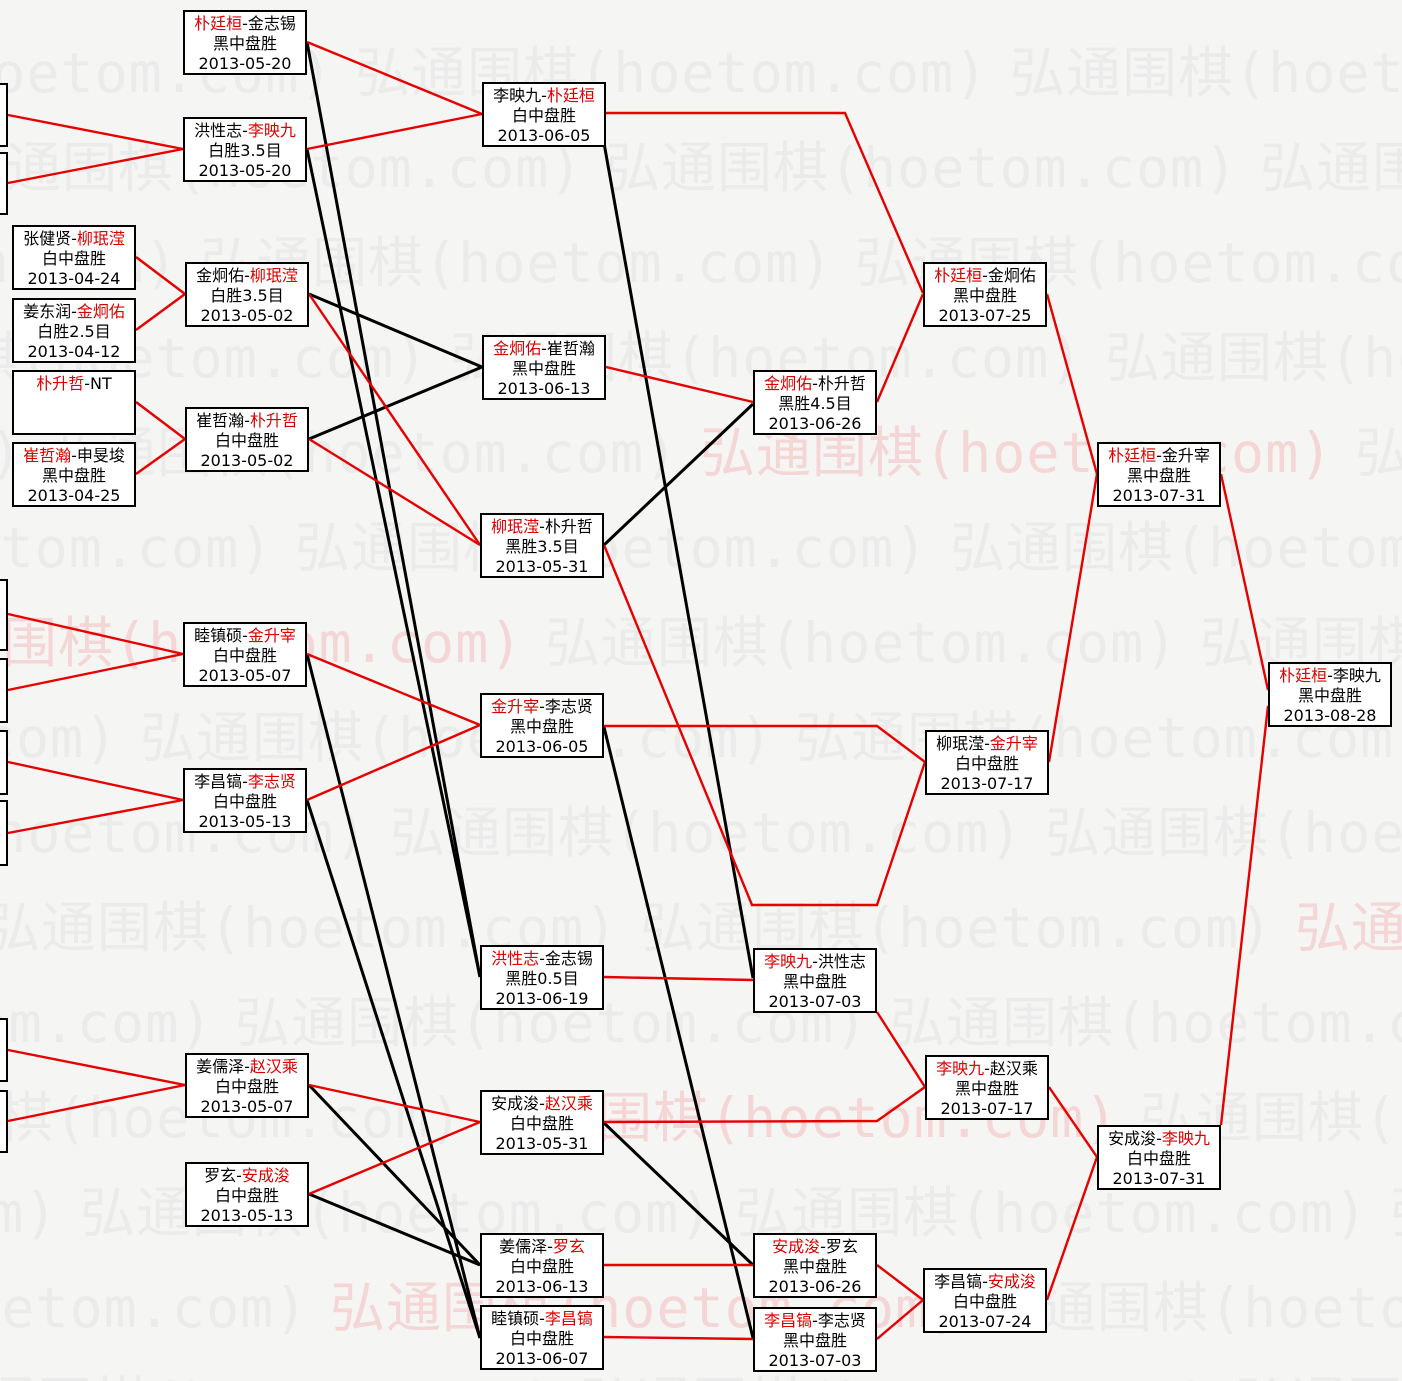  I want to click on match-result: 黑胜3.5目, so click(542, 546).